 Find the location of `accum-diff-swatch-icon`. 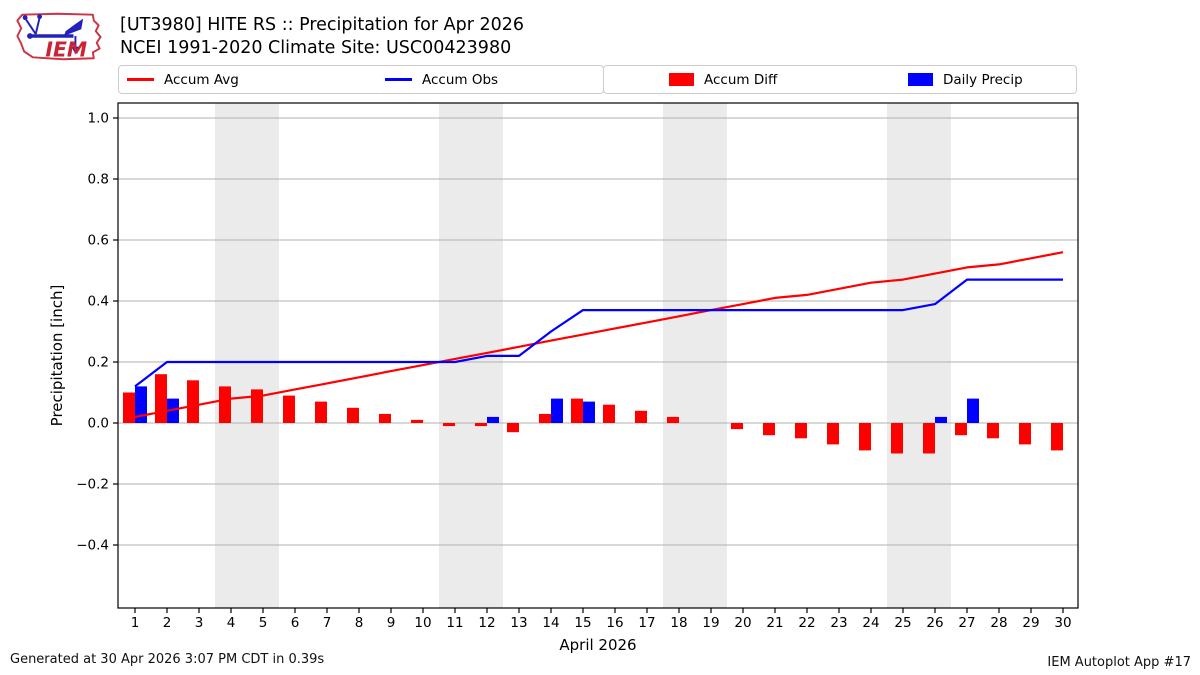

accum-diff-swatch-icon is located at coordinates (681, 79).